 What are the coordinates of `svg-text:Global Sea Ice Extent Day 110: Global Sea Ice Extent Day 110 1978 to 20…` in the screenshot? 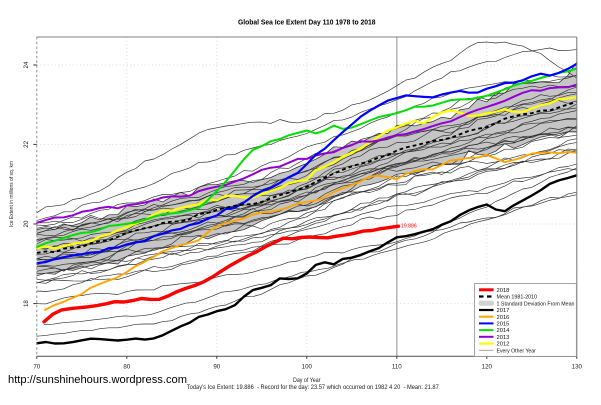 It's located at (307, 23).